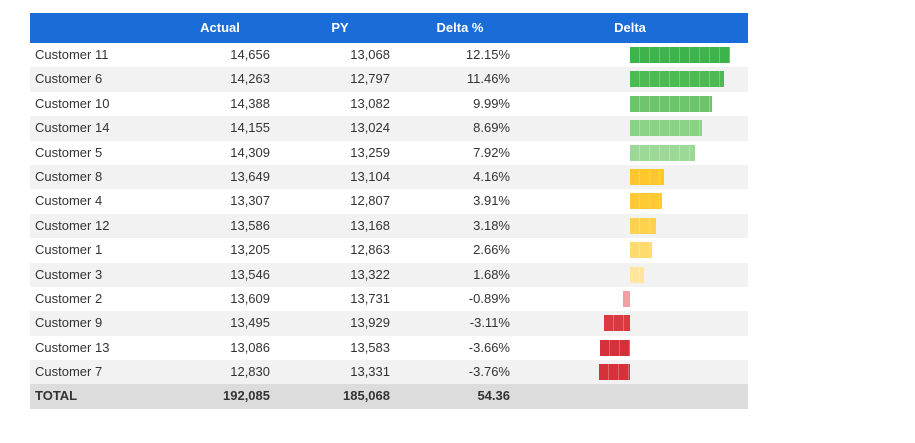 The height and width of the screenshot is (443, 915). What do you see at coordinates (72, 347) in the screenshot?
I see `customer-name: Customer 13` at bounding box center [72, 347].